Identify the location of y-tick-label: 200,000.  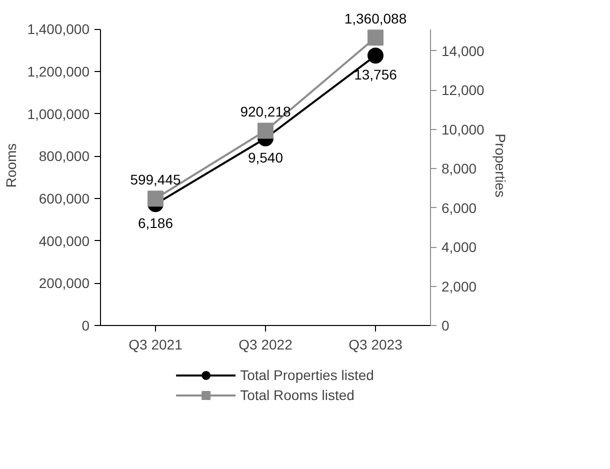
(64, 283).